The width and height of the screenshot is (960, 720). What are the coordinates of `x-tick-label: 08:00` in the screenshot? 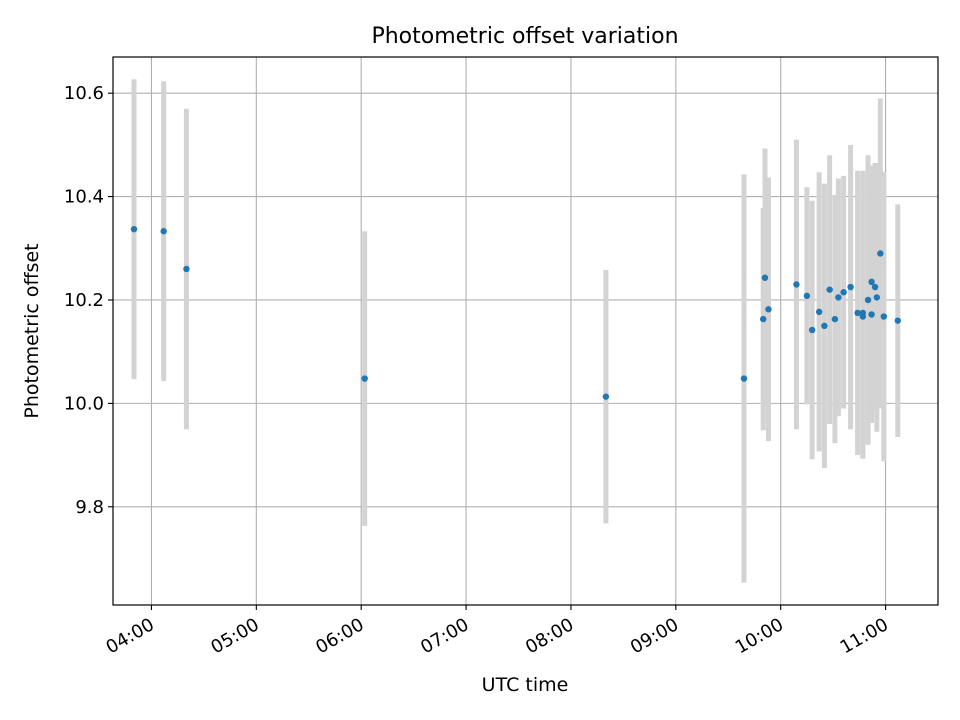 It's located at (549, 636).